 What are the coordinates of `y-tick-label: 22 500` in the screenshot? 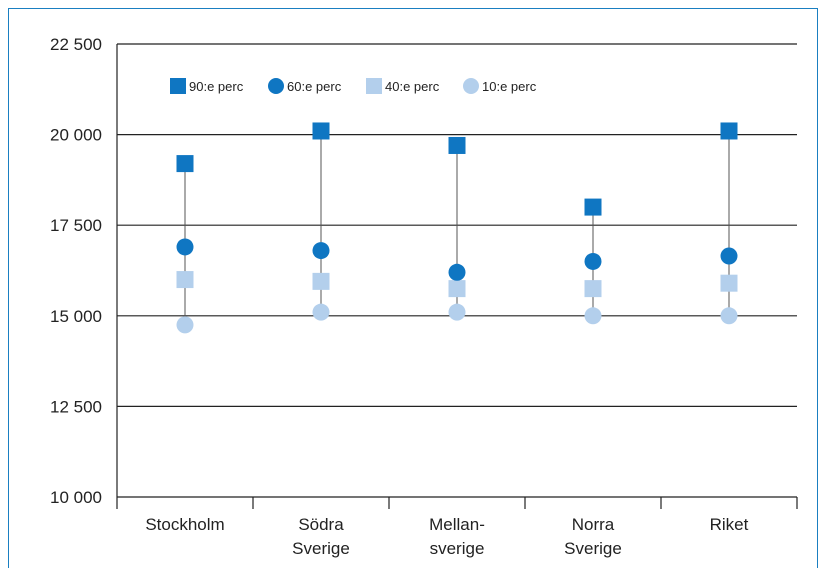 It's located at (76, 44).